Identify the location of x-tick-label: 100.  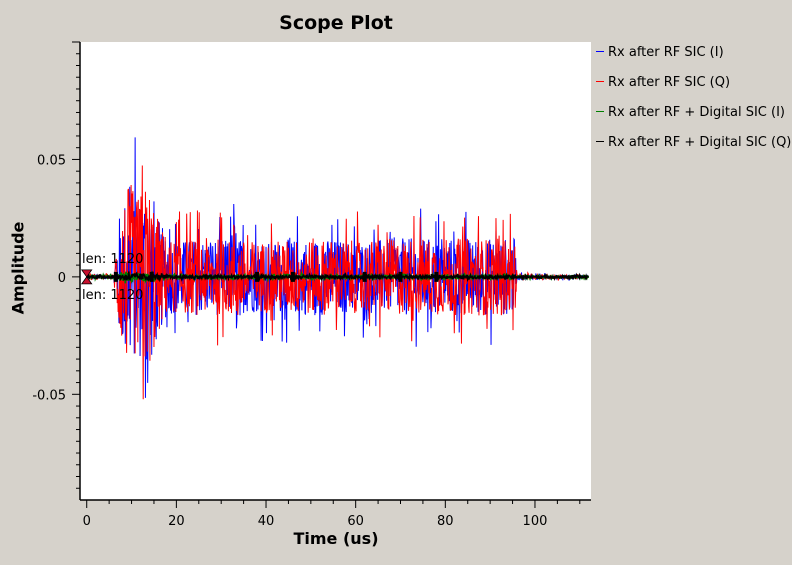
(535, 521).